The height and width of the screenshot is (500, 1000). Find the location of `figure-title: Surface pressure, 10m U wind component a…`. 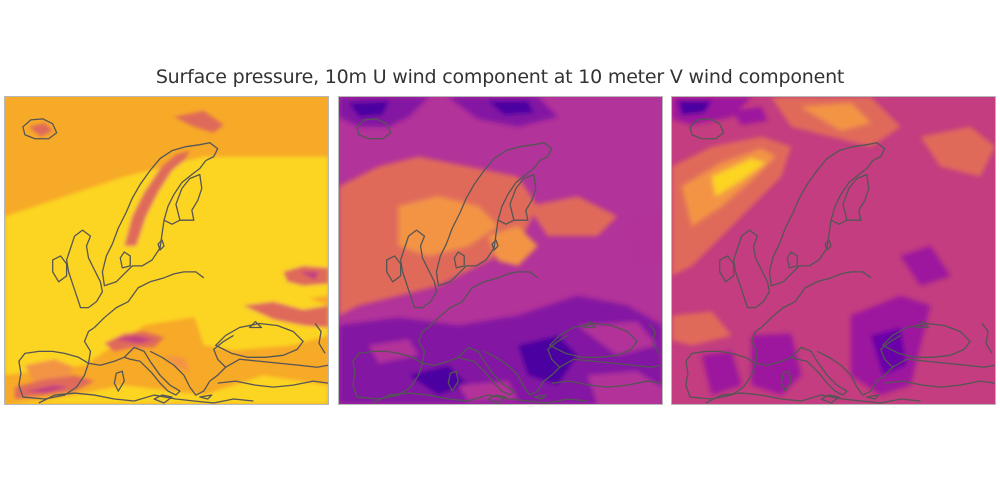

figure-title: Surface pressure, 10m U wind component a… is located at coordinates (500, 77).